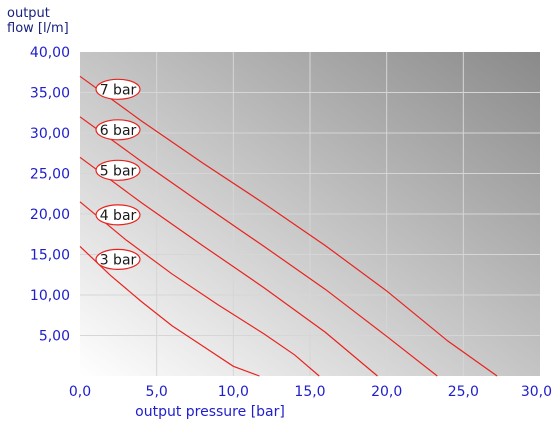 The width and height of the screenshot is (556, 426). I want to click on x-tick-label: 25,0, so click(463, 392).